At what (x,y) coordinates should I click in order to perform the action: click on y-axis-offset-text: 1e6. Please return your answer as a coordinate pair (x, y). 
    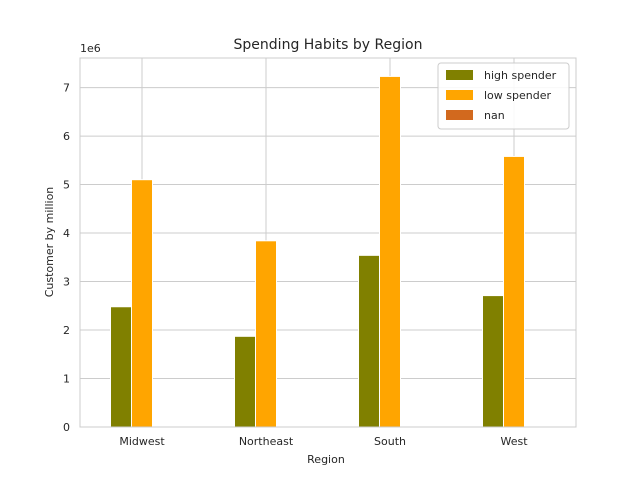
    Looking at the image, I should click on (90, 48).